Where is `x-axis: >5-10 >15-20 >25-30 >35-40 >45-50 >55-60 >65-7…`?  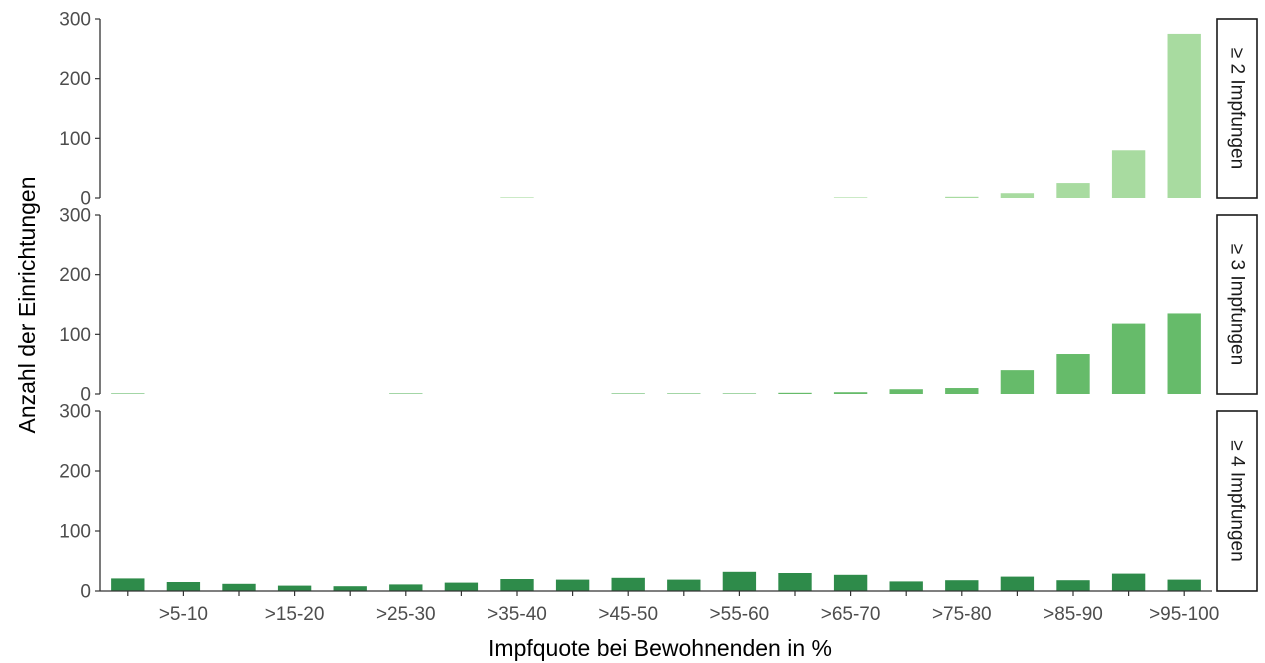 x-axis: >5-10 >15-20 >25-30 >35-40 >45-50 >55-60 >65-7… is located at coordinates (659, 607).